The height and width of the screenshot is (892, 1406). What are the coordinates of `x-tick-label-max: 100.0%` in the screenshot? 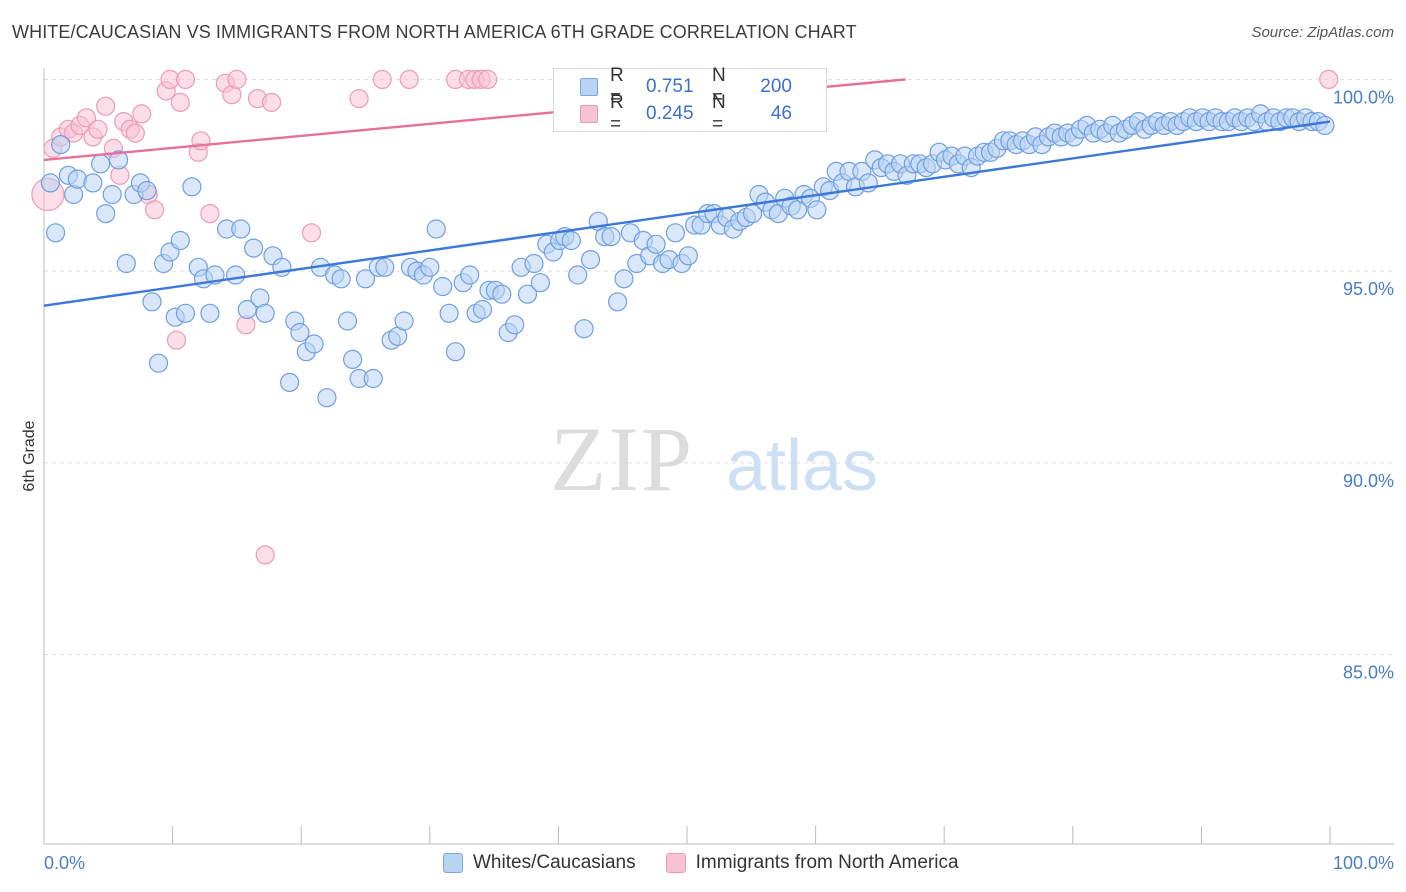 It's located at (1363, 863).